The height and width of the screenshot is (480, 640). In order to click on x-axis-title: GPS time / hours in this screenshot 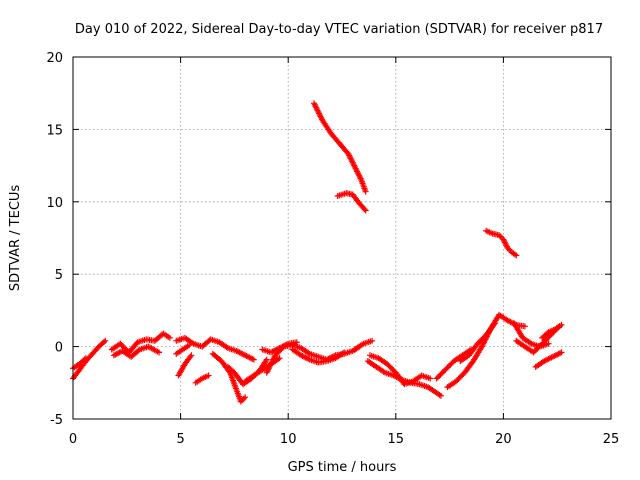, I will do `click(342, 467)`.